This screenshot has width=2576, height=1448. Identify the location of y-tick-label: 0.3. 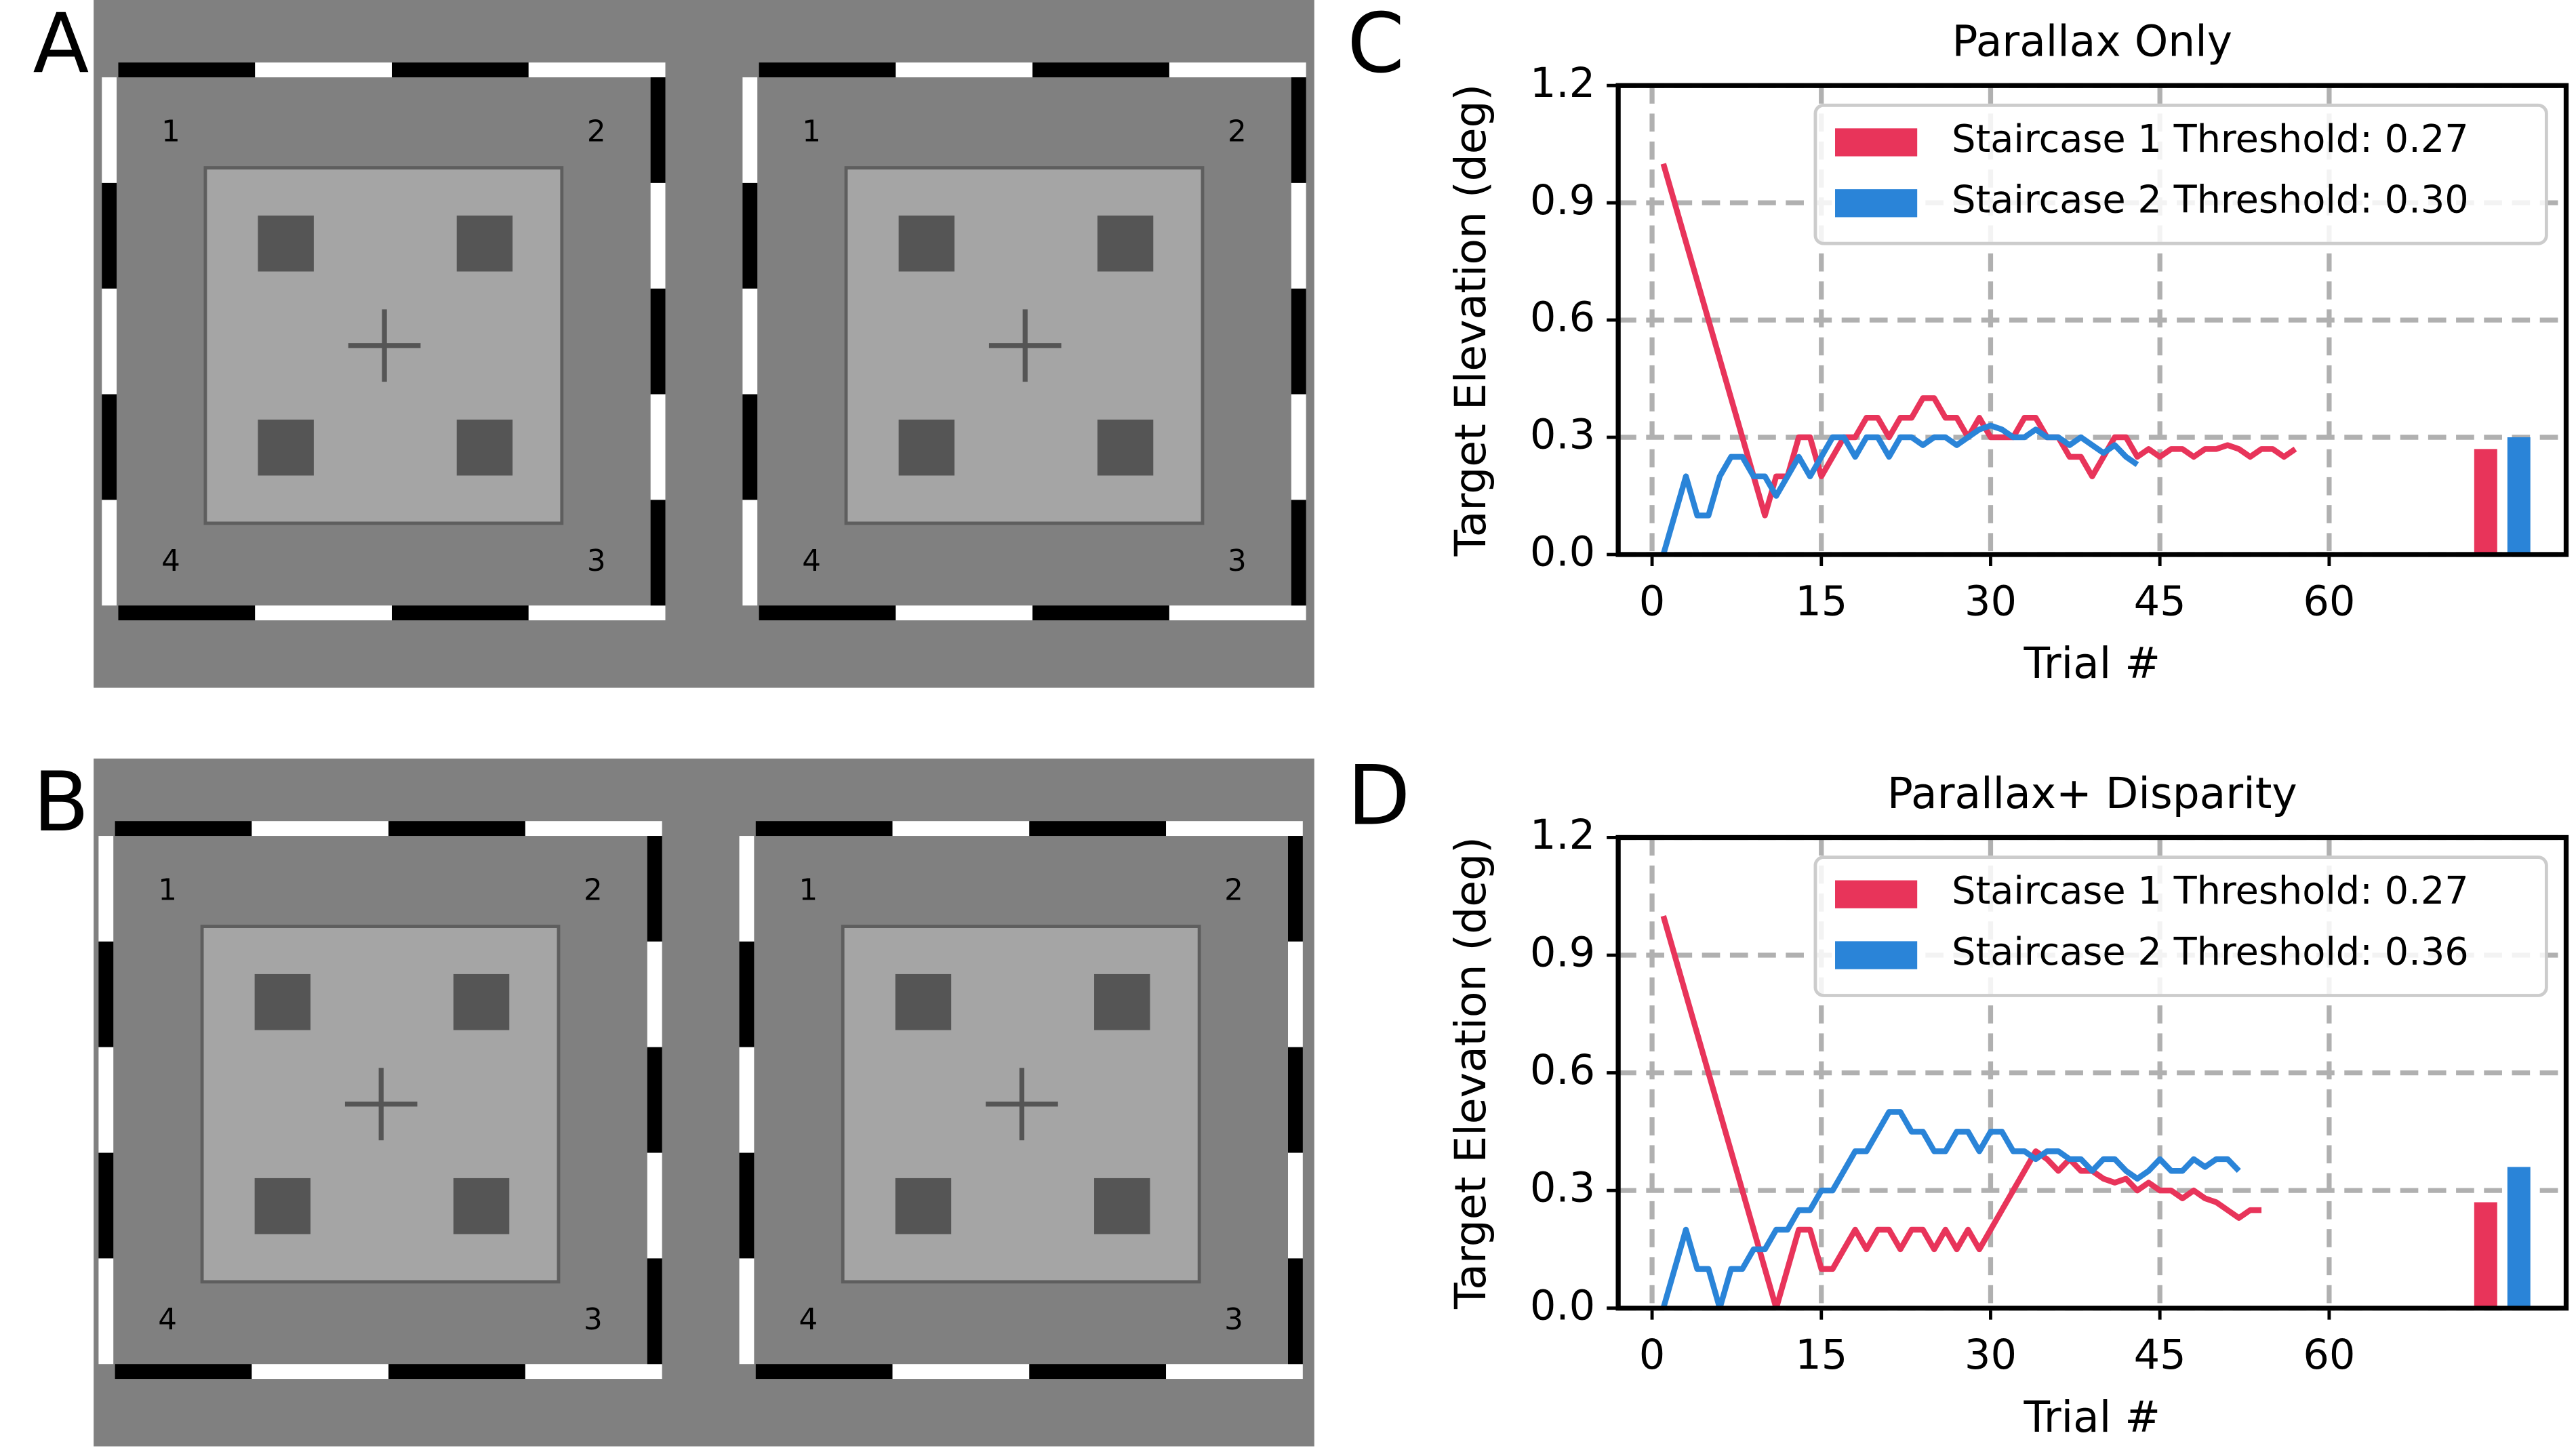
(1562, 1188).